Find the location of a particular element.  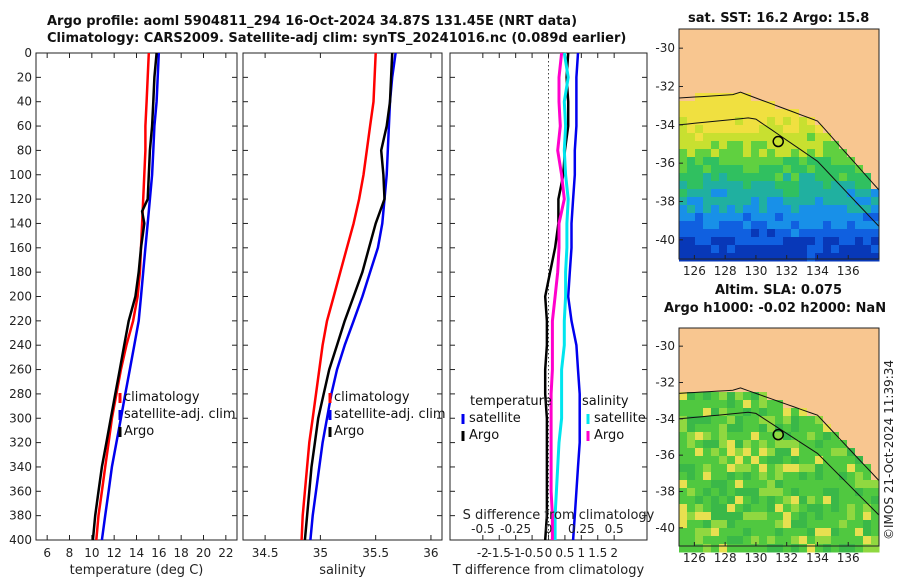

difference-xtick-label: -1 is located at coordinates (516, 553).